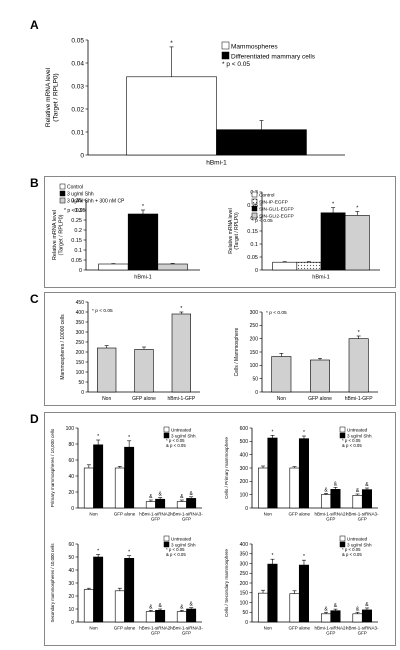  What do you see at coordinates (262, 221) in the screenshot?
I see `chart-b2-note: * p < 0.05` at bounding box center [262, 221].